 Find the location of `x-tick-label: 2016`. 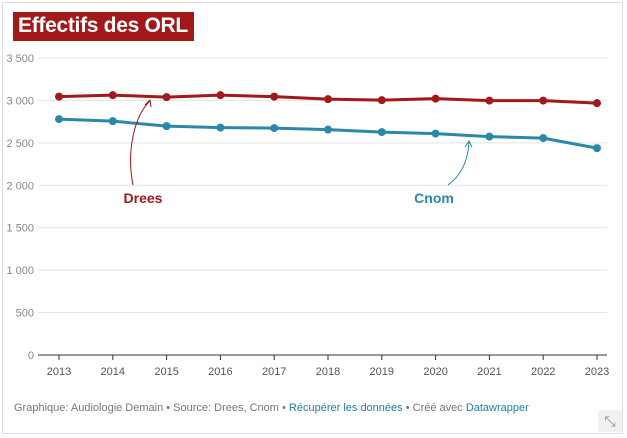

x-tick-label: 2016 is located at coordinates (220, 372).